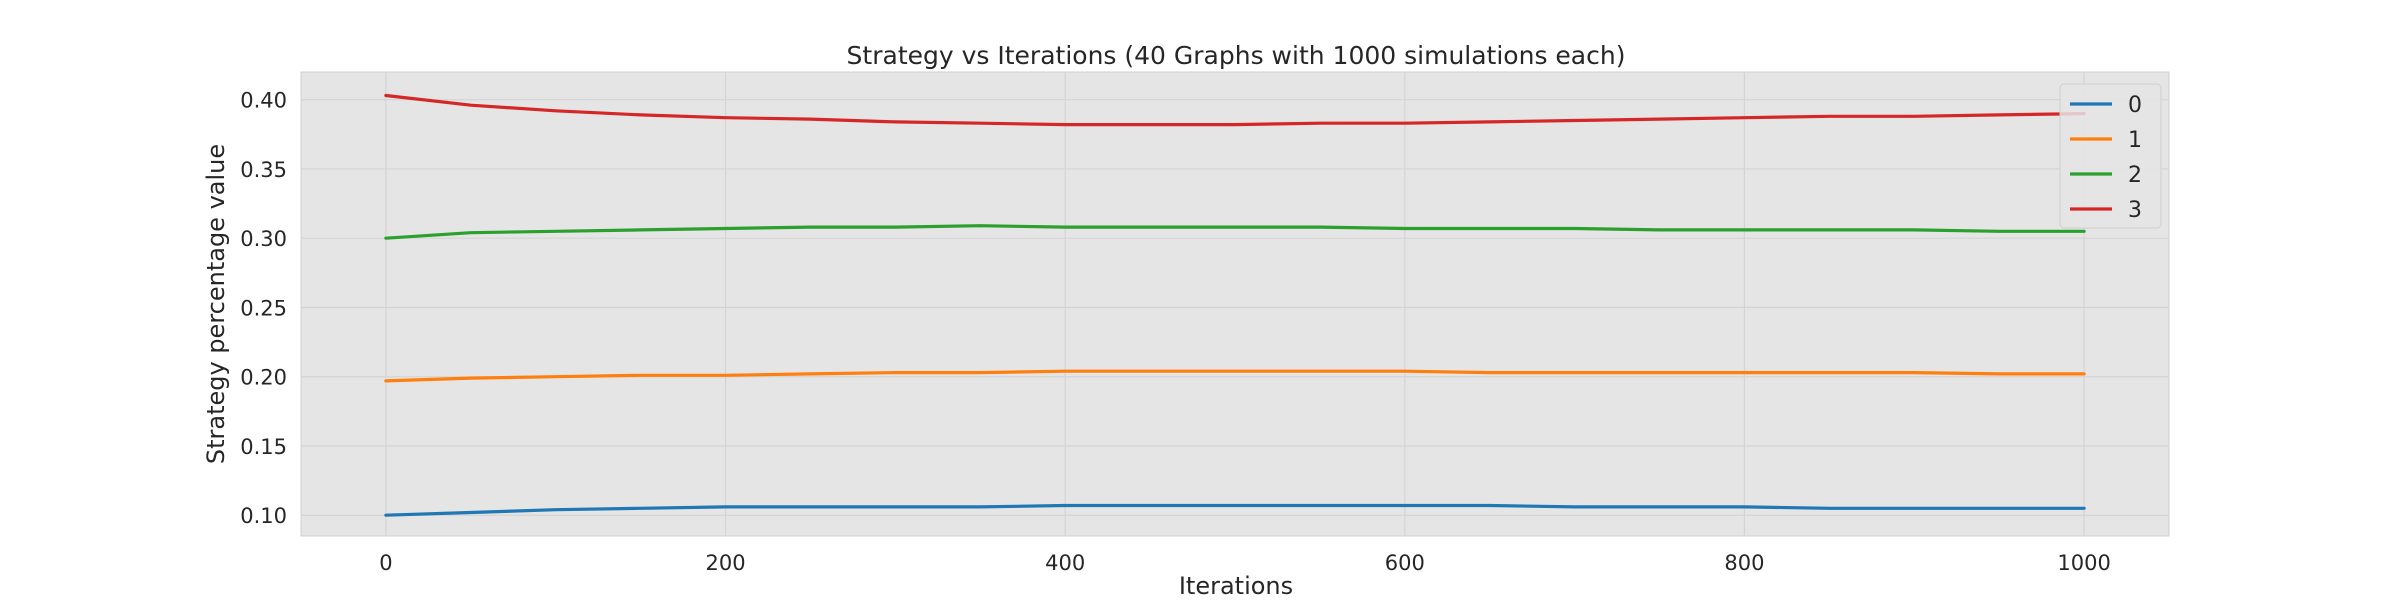  I want to click on y-tick-label: 0.15, so click(263, 447).